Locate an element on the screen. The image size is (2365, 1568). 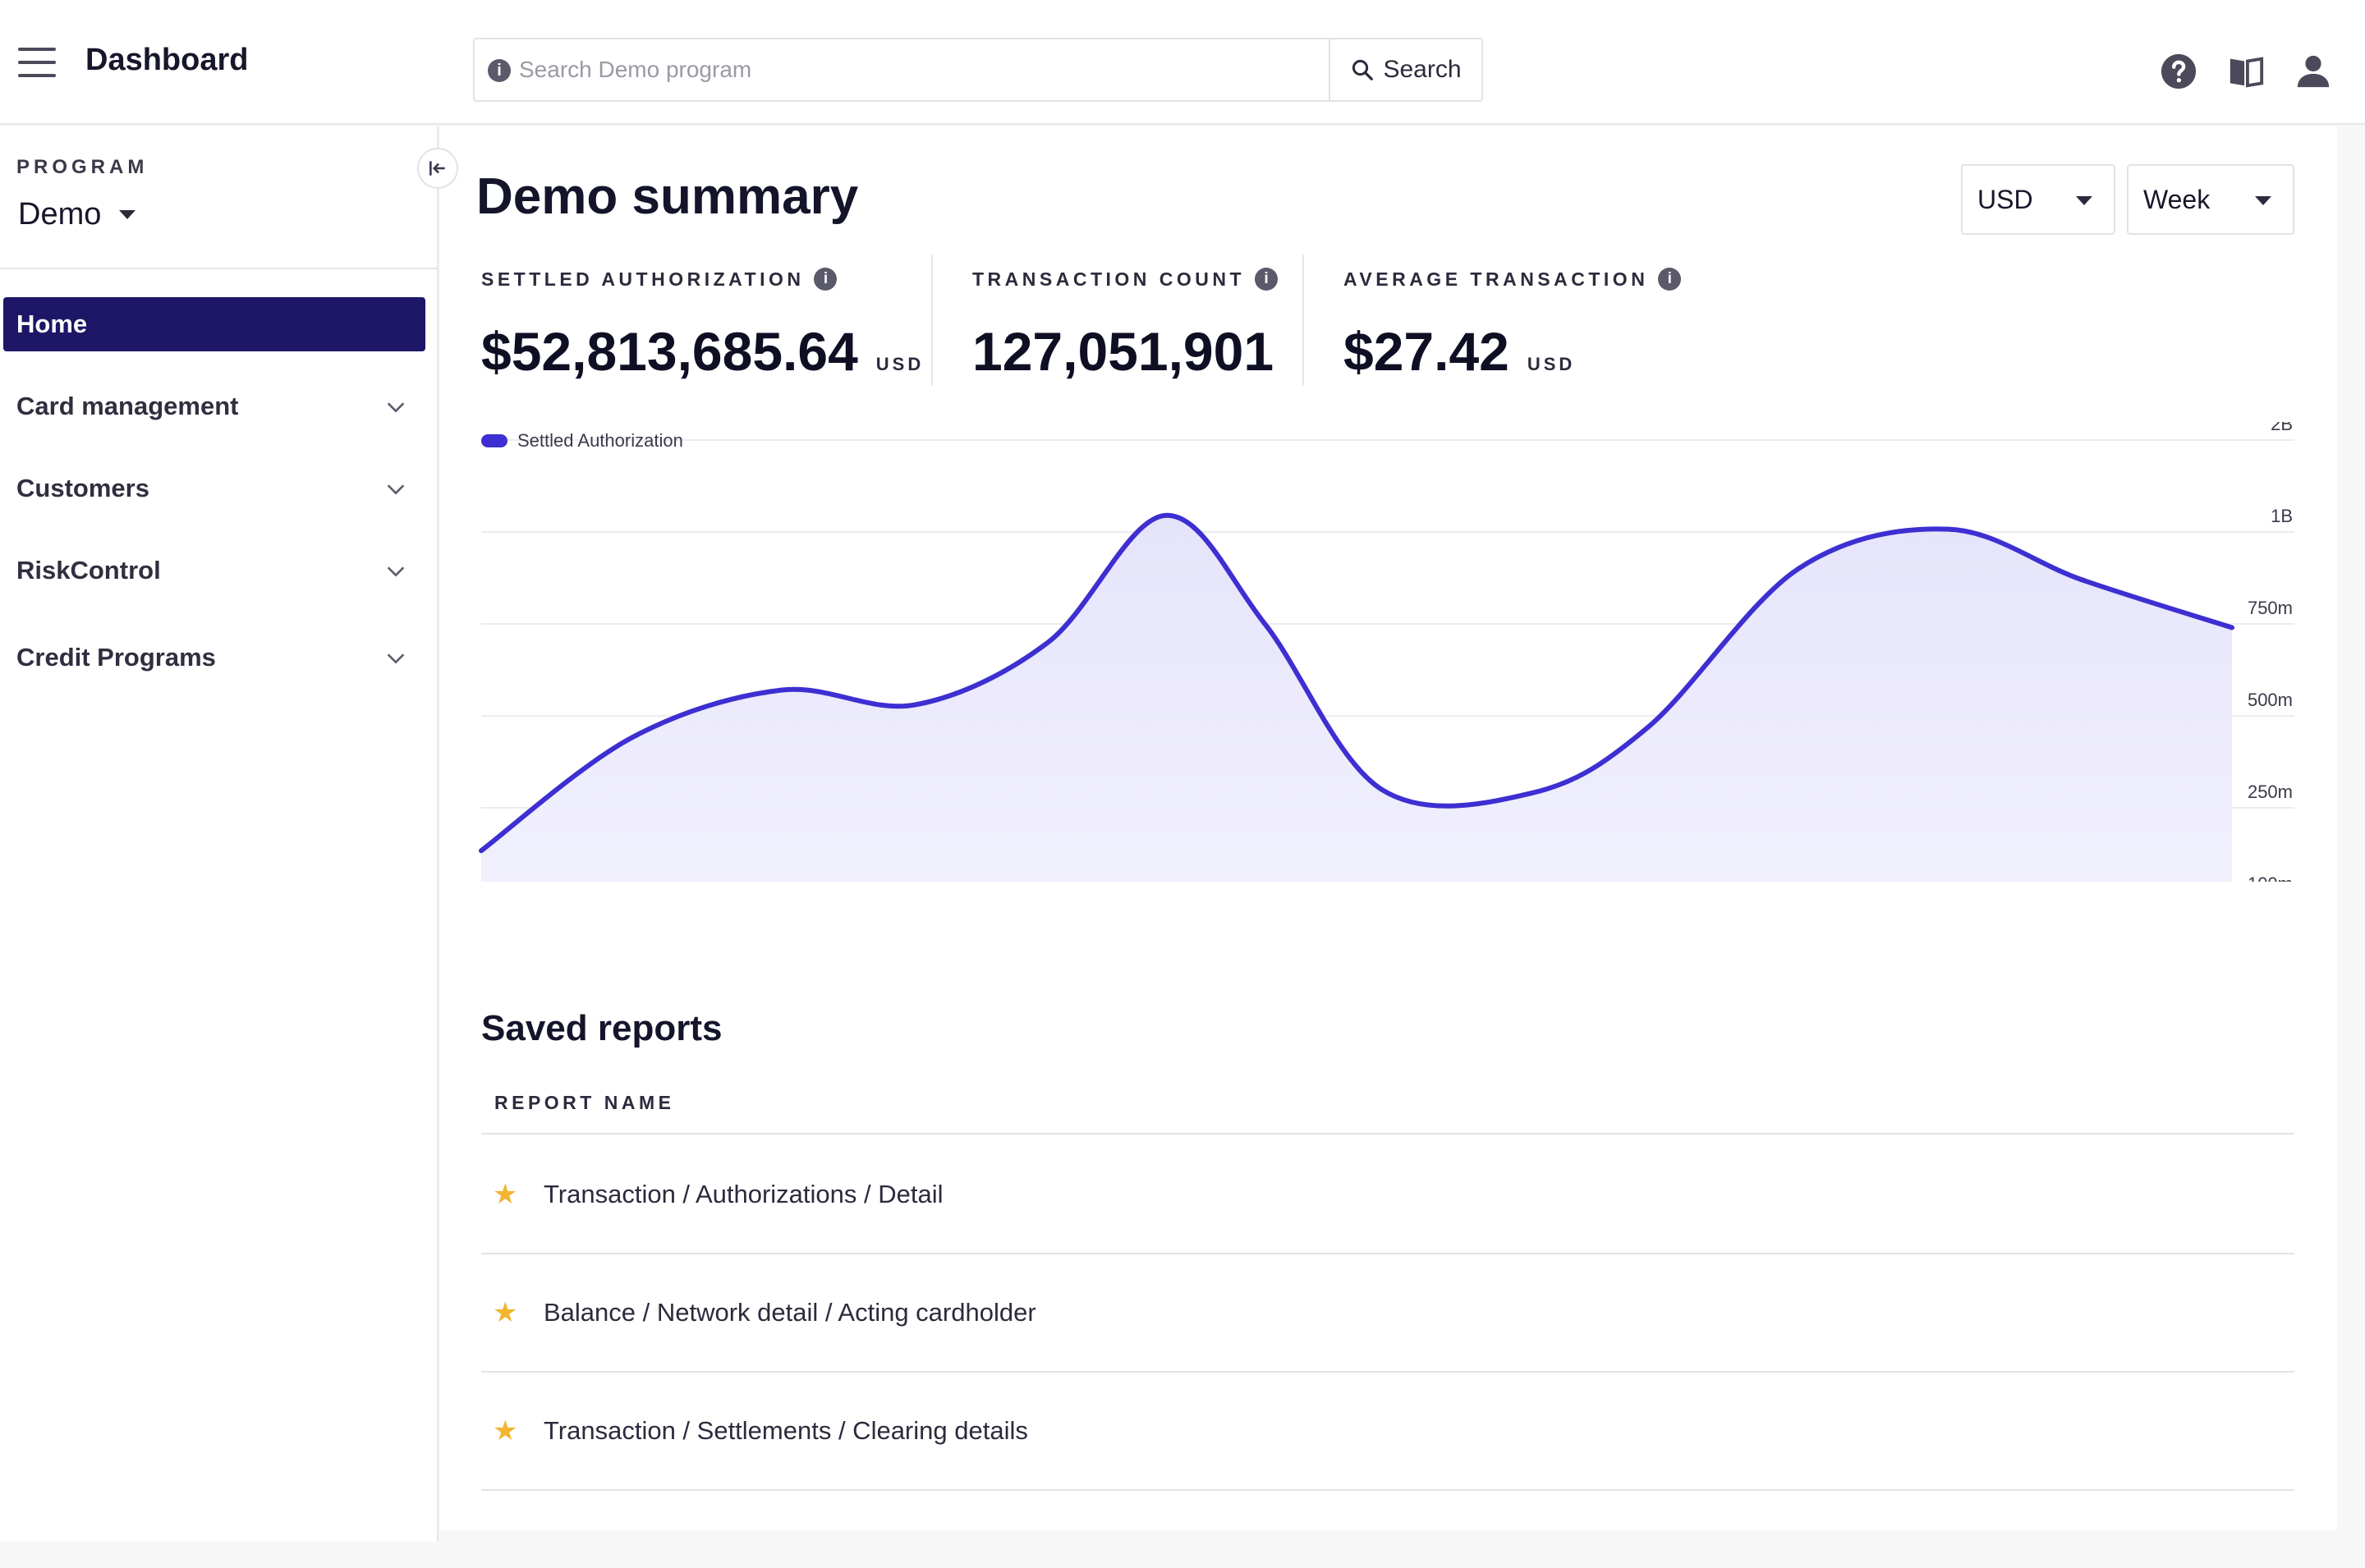
table-row: ★ Transaction / Authorizations / Detail is located at coordinates (1387, 1195).